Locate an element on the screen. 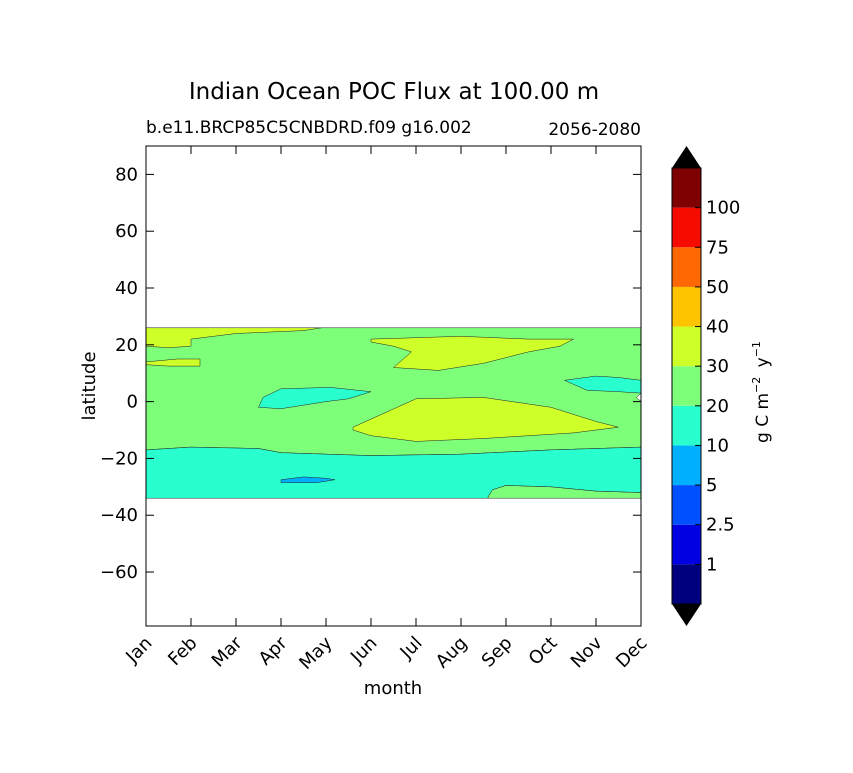  x-tick-label: Jun is located at coordinates (363, 650).